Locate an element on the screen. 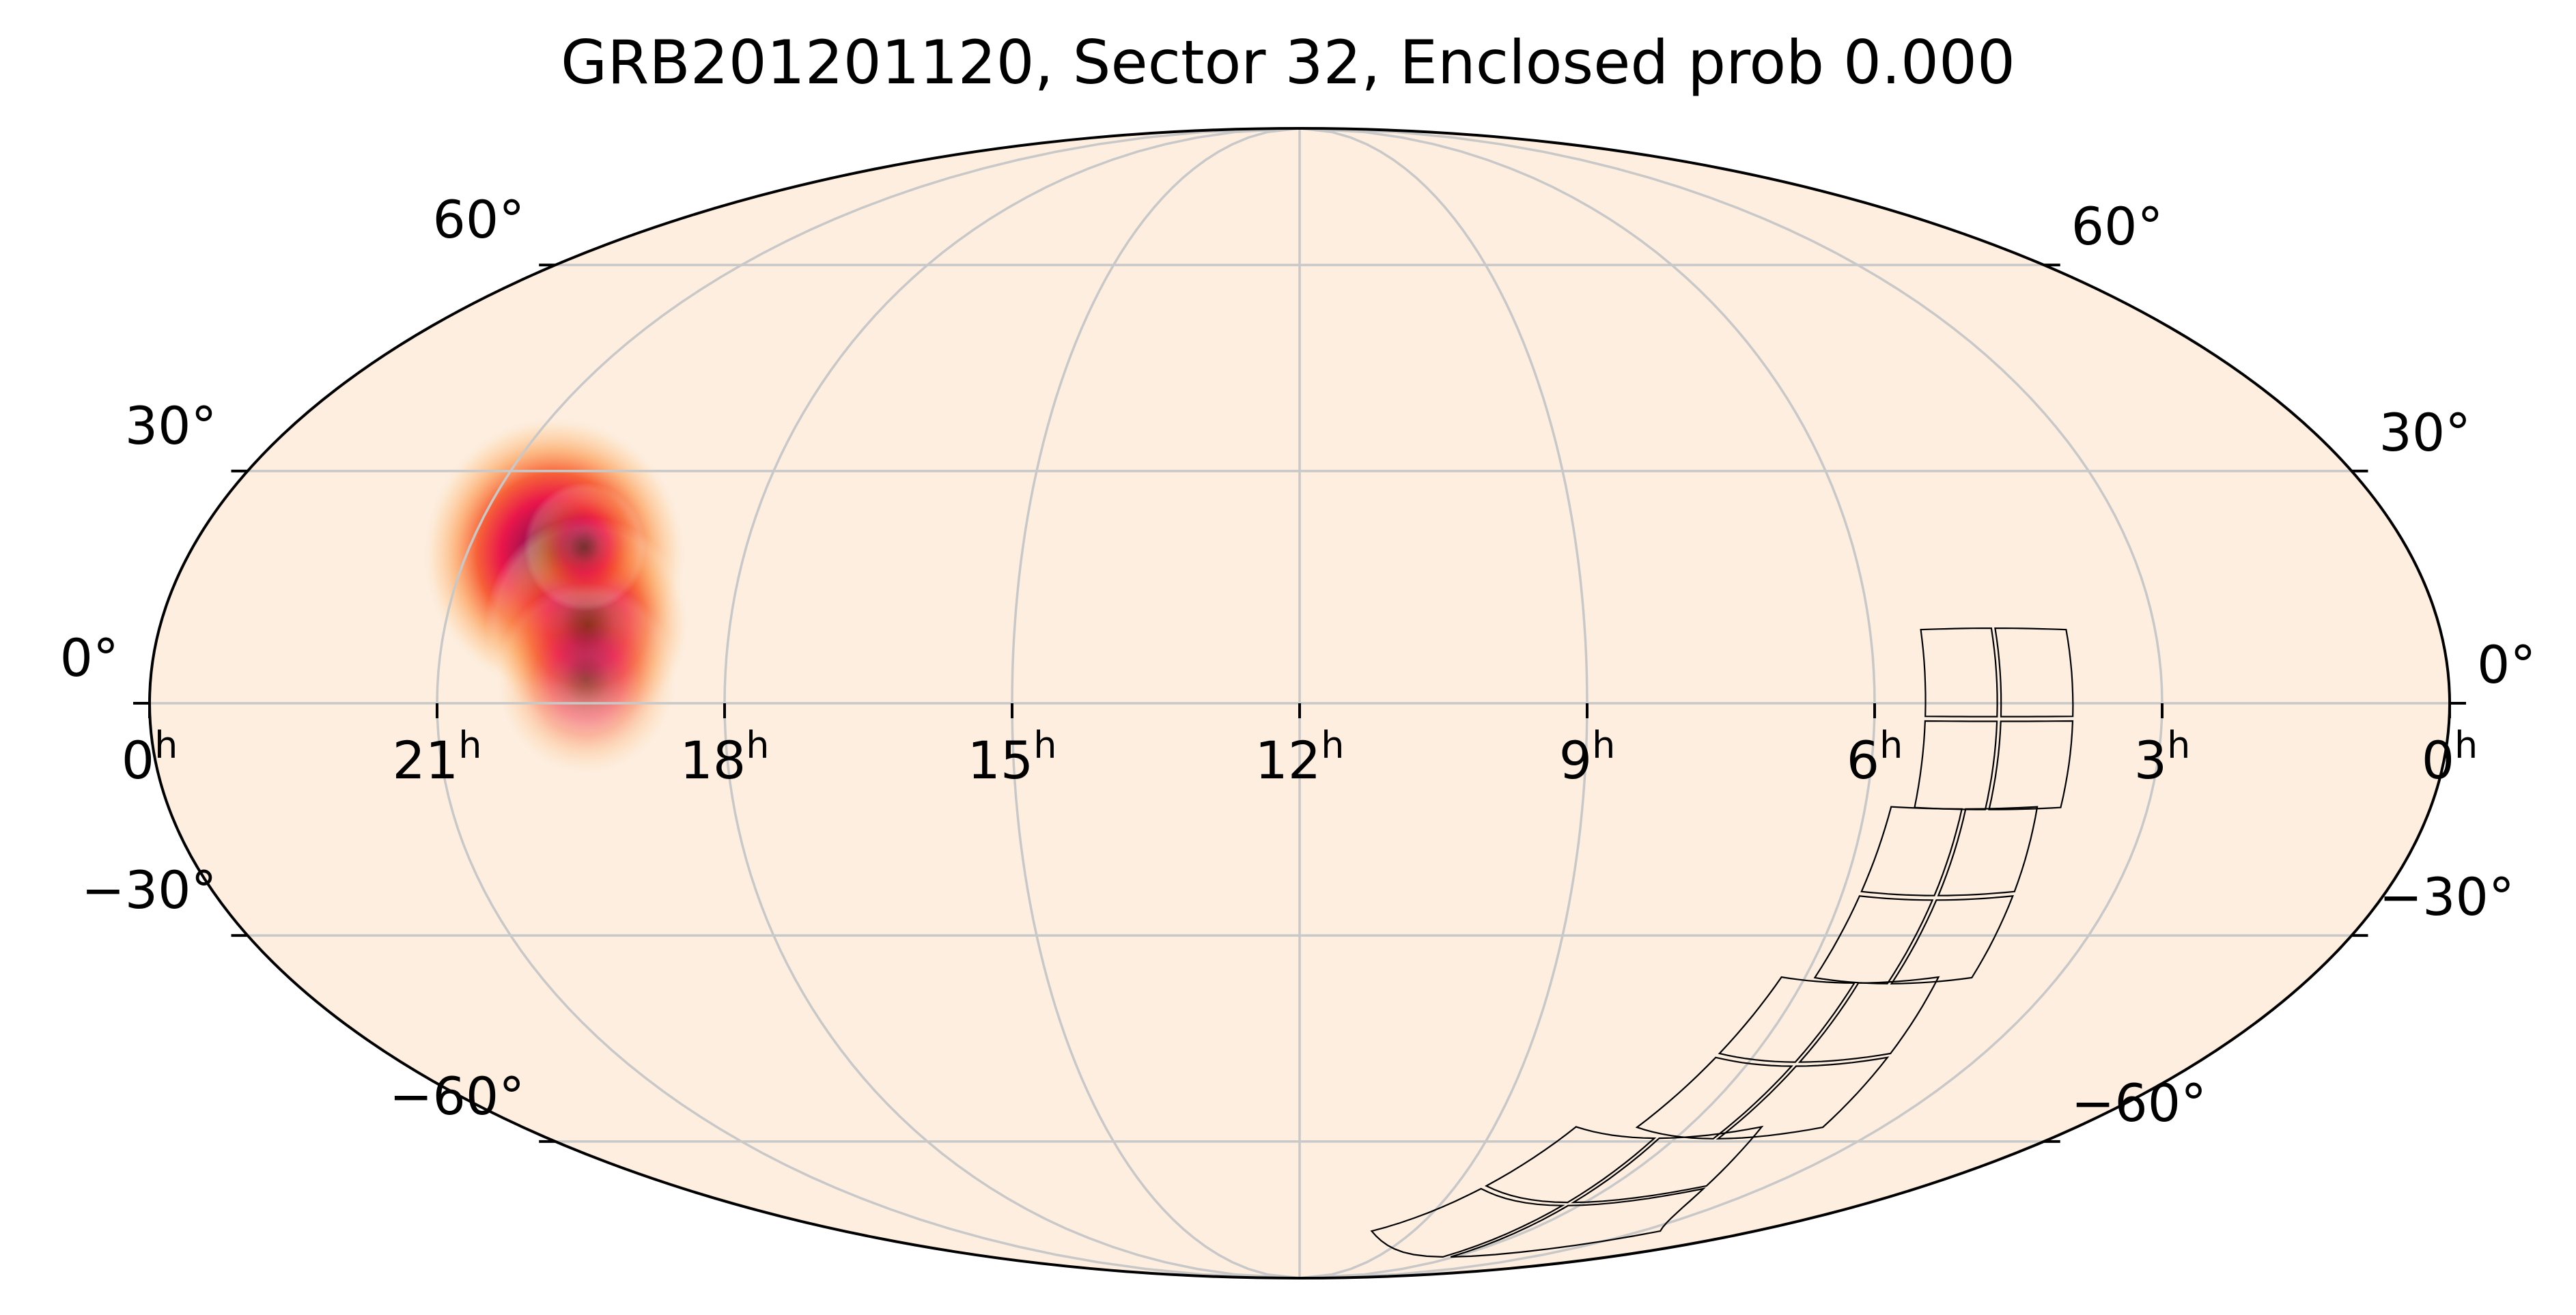  dec-tick-label-right: −30° is located at coordinates (2446, 896).